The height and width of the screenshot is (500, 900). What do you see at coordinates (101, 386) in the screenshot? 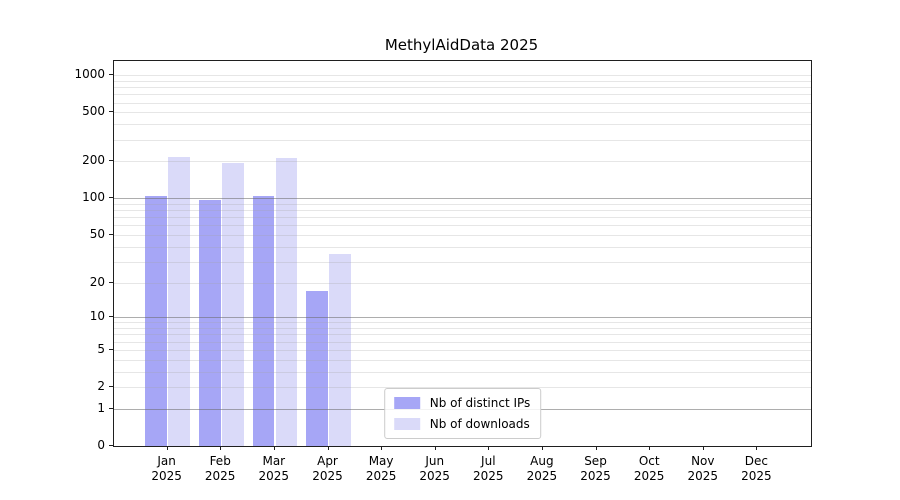
I see `y-tick-label-2: 2` at bounding box center [101, 386].